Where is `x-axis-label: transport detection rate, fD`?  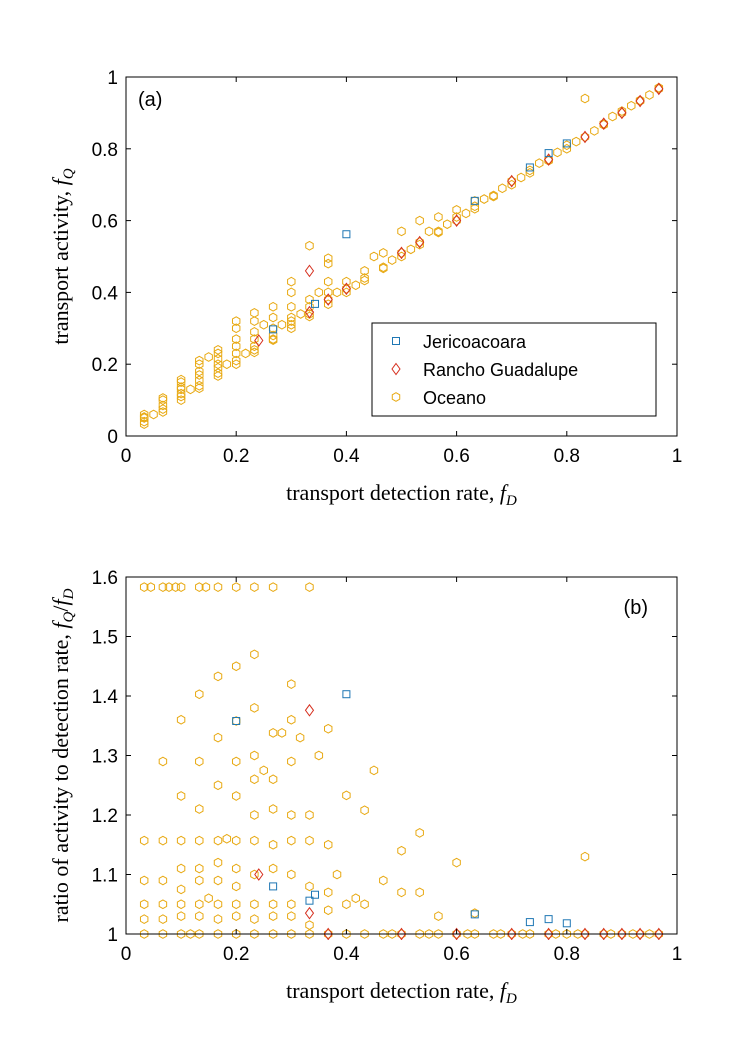 x-axis-label: transport detection rate, fD is located at coordinates (401, 992).